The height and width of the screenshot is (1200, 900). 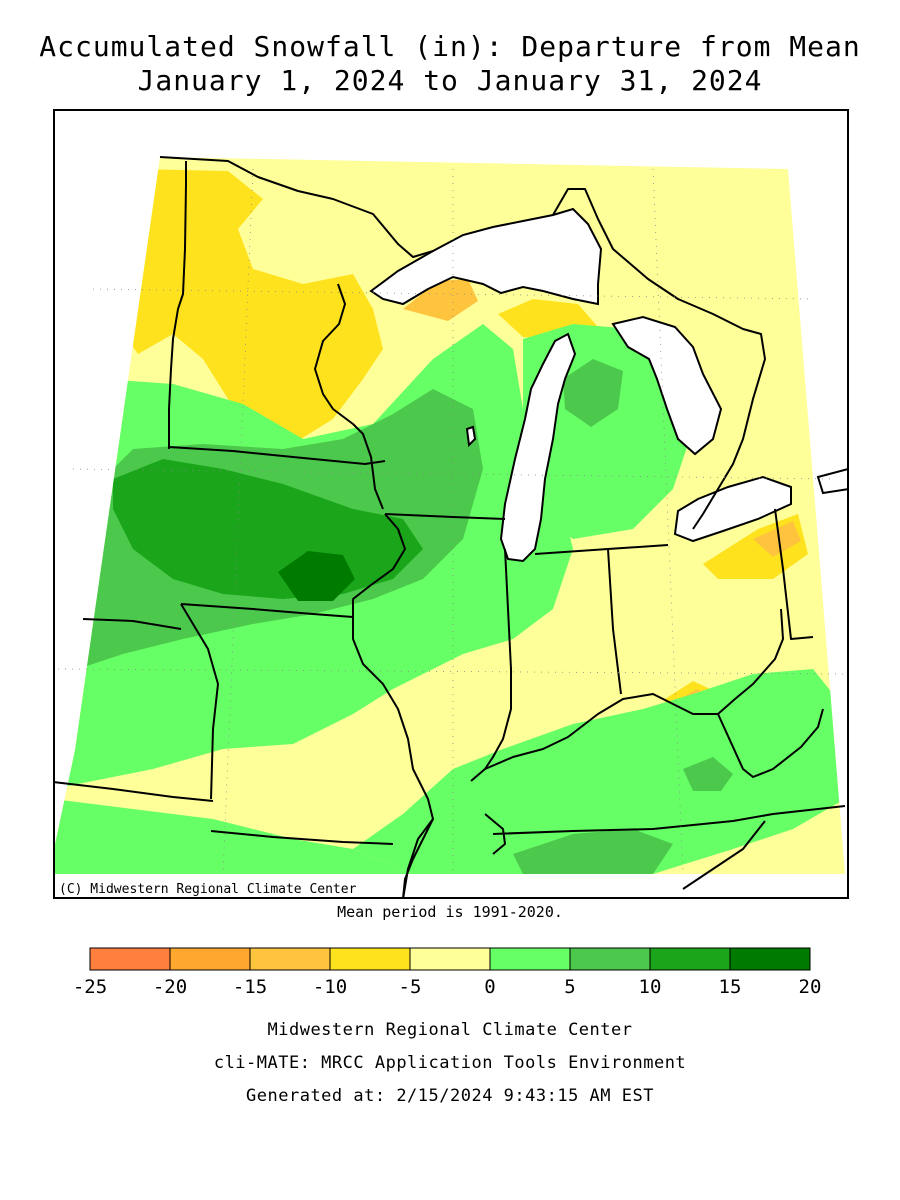 What do you see at coordinates (418, 858) in the screenshot?
I see `border-mississippi-south` at bounding box center [418, 858].